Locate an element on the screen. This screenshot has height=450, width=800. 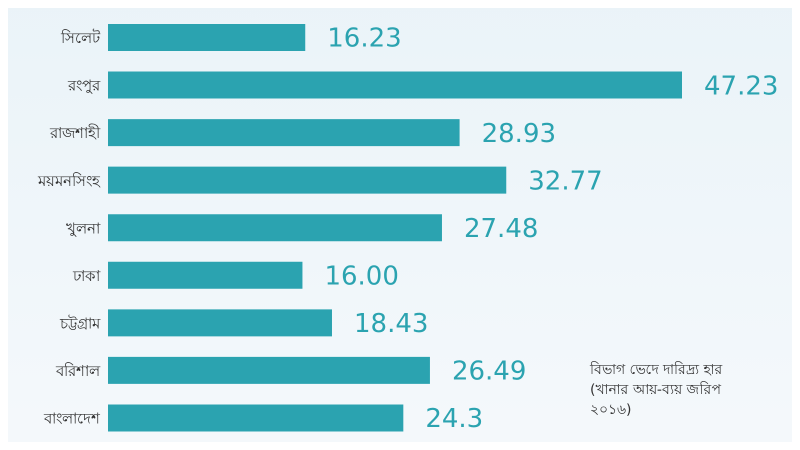
data-label: 18.43 is located at coordinates (391, 324).